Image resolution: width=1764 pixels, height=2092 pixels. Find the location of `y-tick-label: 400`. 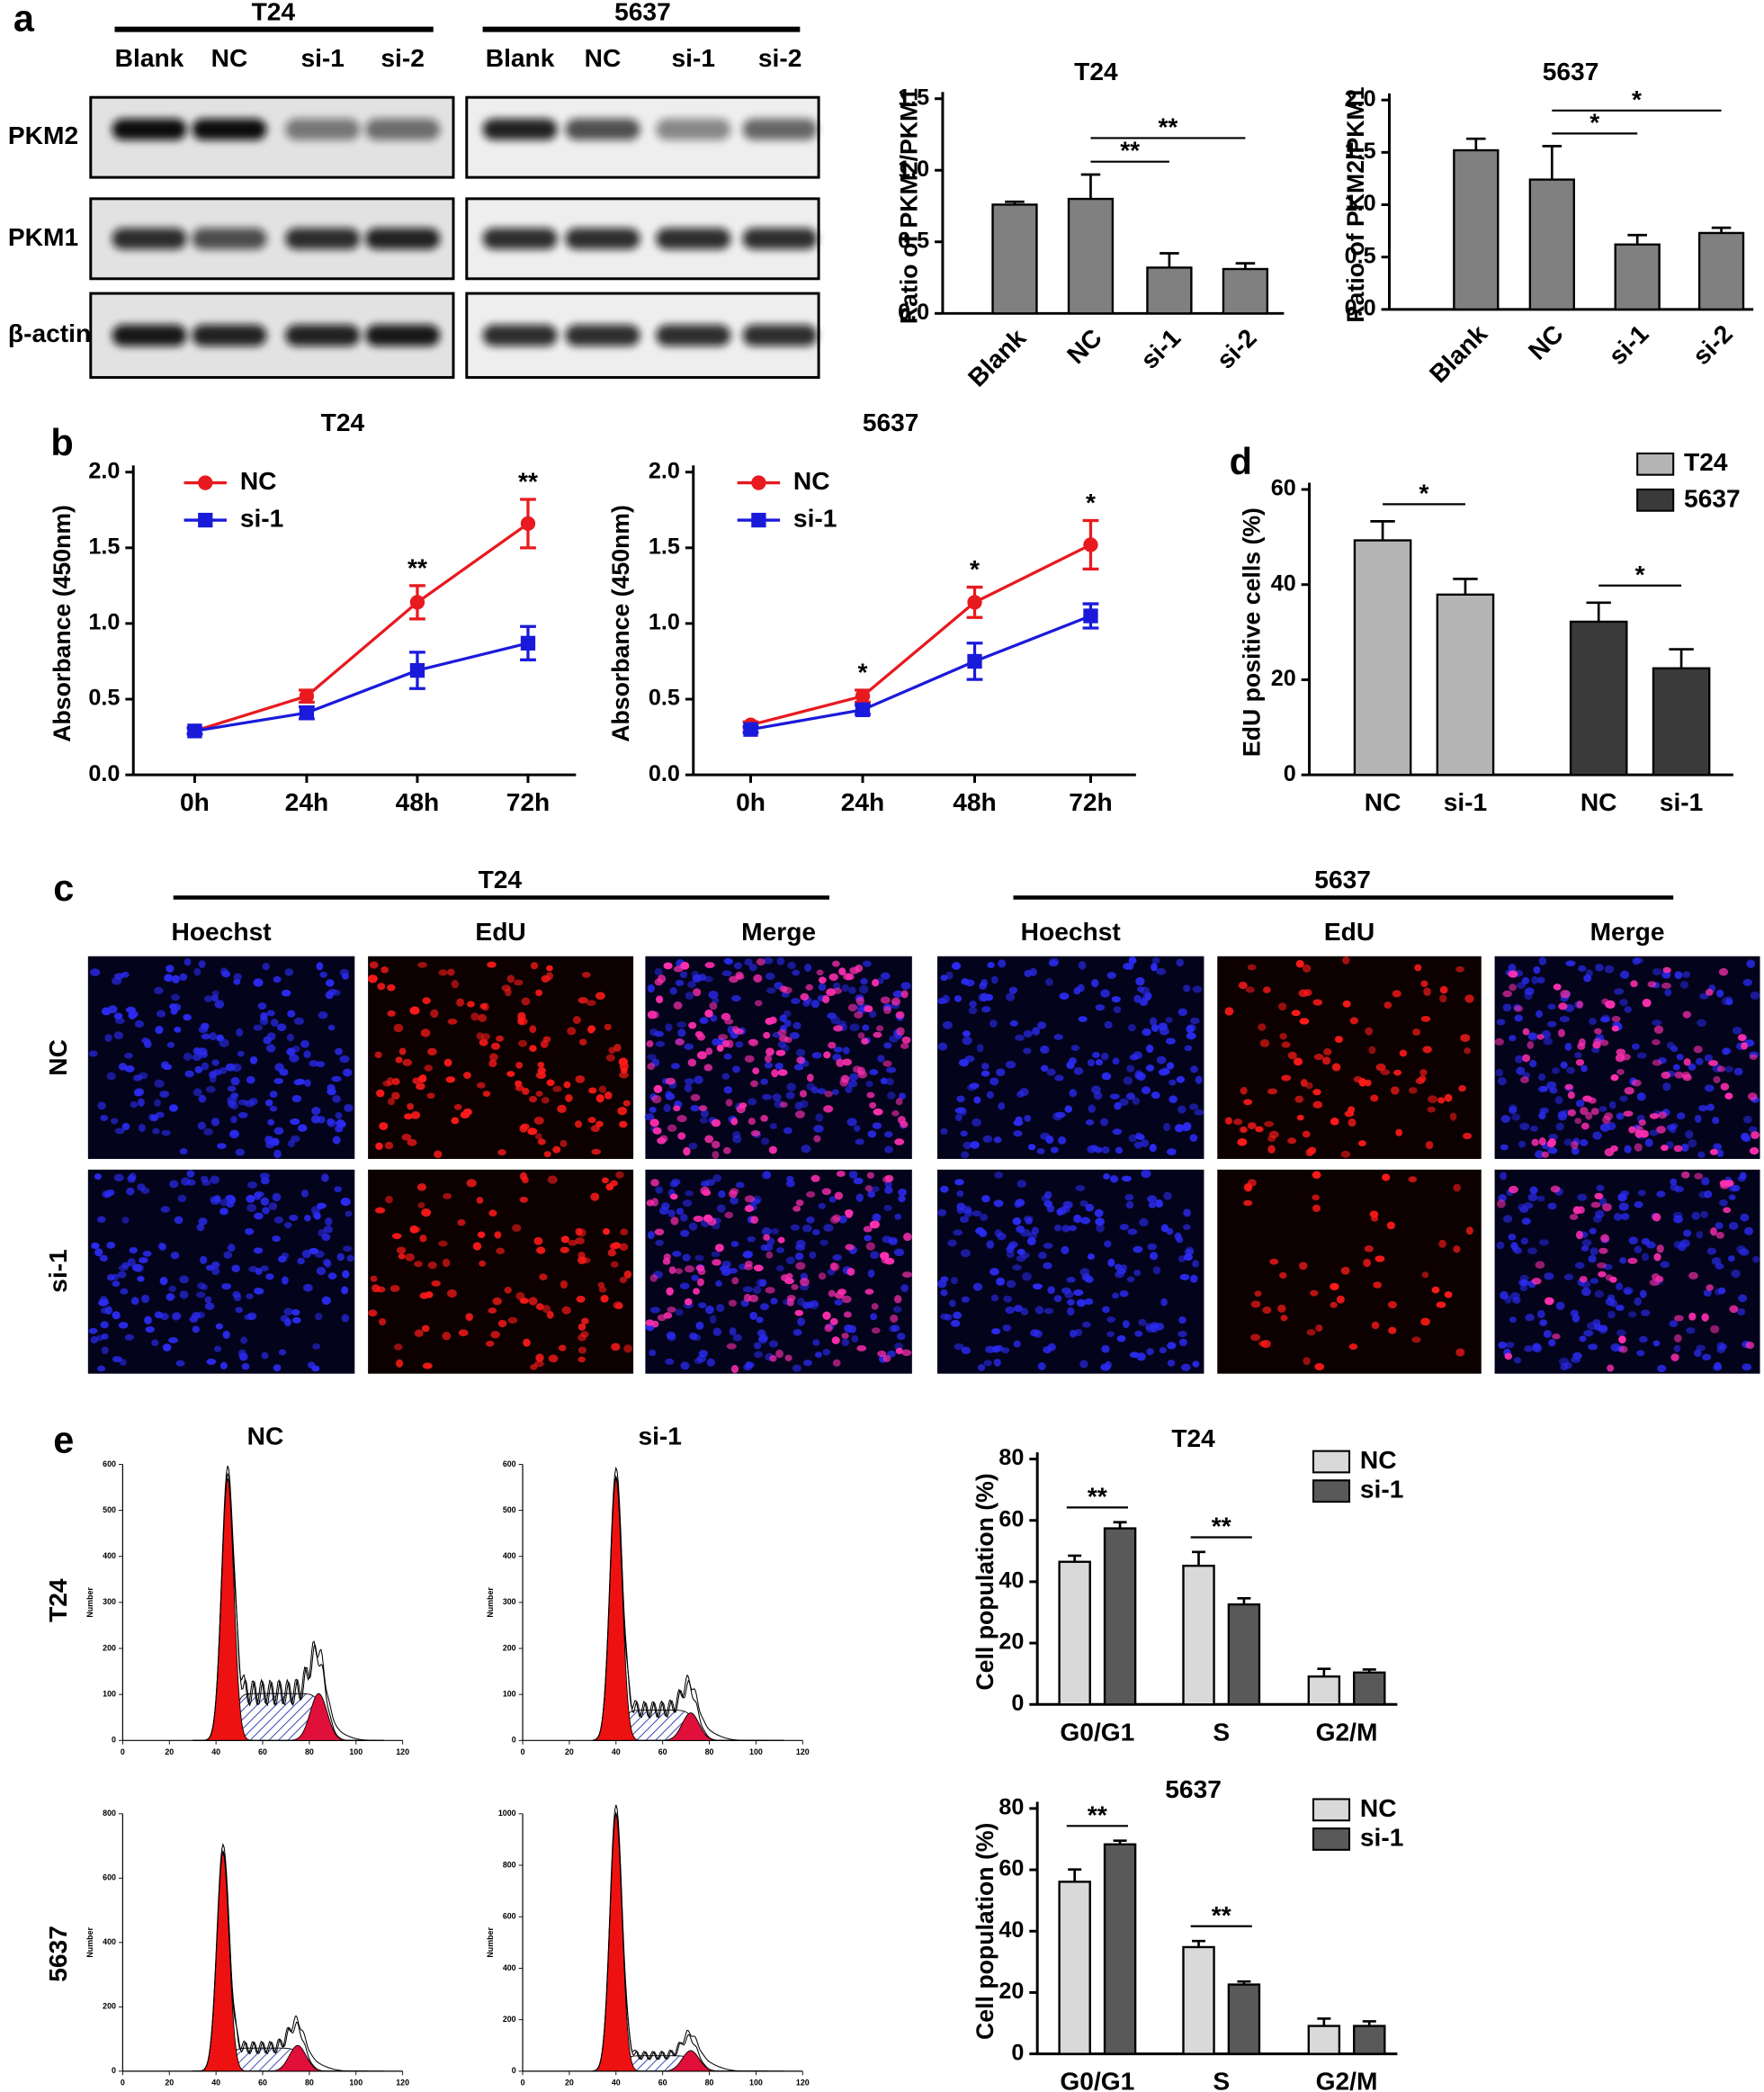

y-tick-label: 400 is located at coordinates (109, 1941).